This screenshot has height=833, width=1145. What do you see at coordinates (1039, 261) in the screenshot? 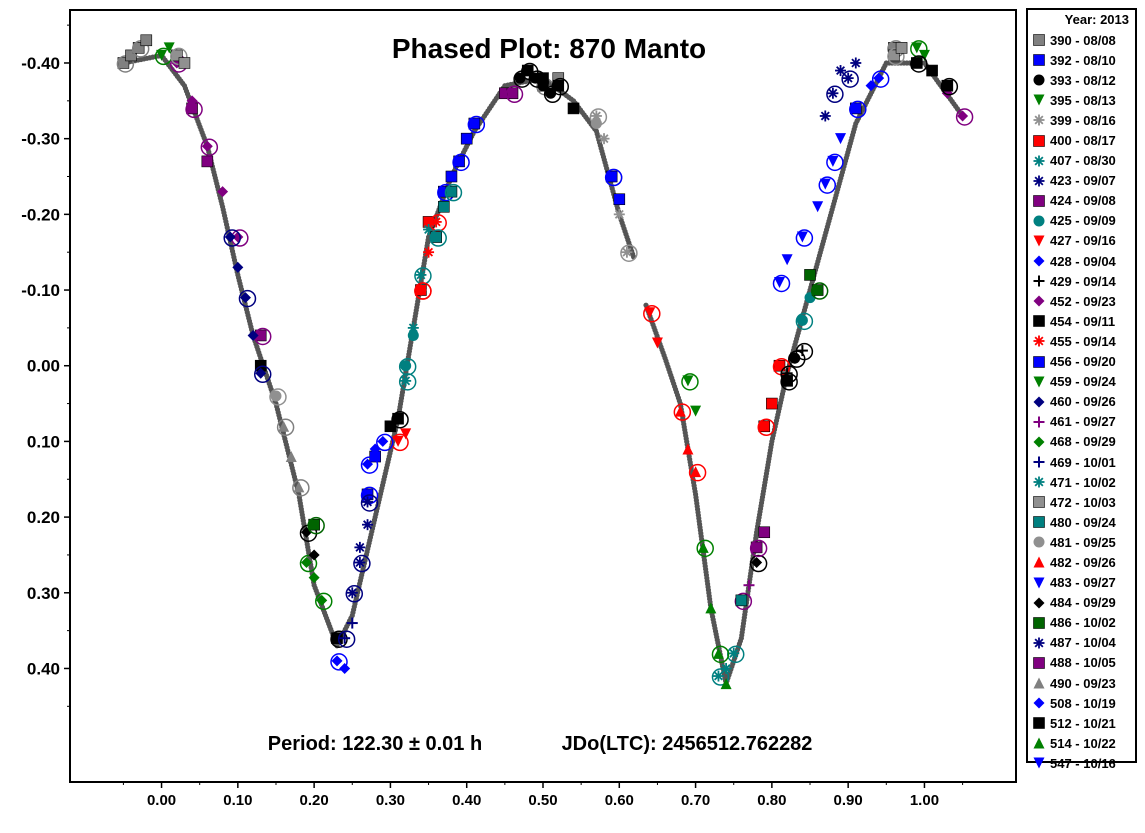
I see `diamond-marker-icon` at bounding box center [1039, 261].